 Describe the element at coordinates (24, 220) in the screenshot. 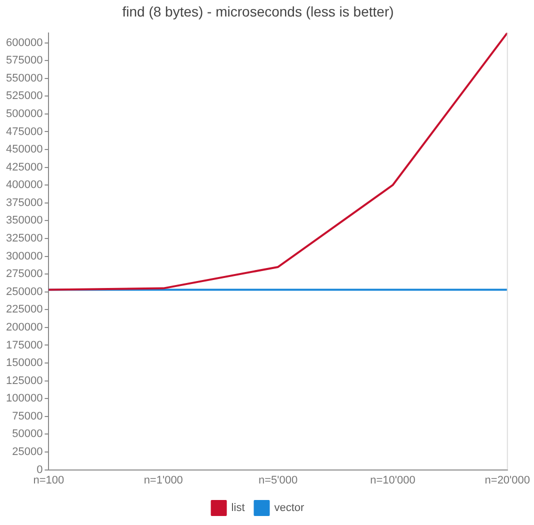

I see `y-tick-label: 350000` at that location.